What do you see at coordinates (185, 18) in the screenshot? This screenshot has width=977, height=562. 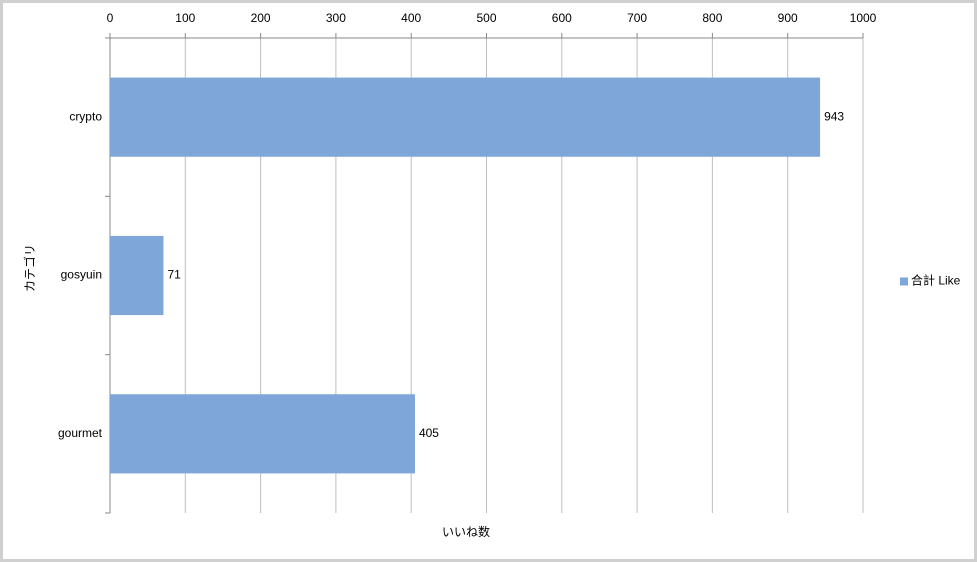 I see `x-tick-label: 100` at bounding box center [185, 18].